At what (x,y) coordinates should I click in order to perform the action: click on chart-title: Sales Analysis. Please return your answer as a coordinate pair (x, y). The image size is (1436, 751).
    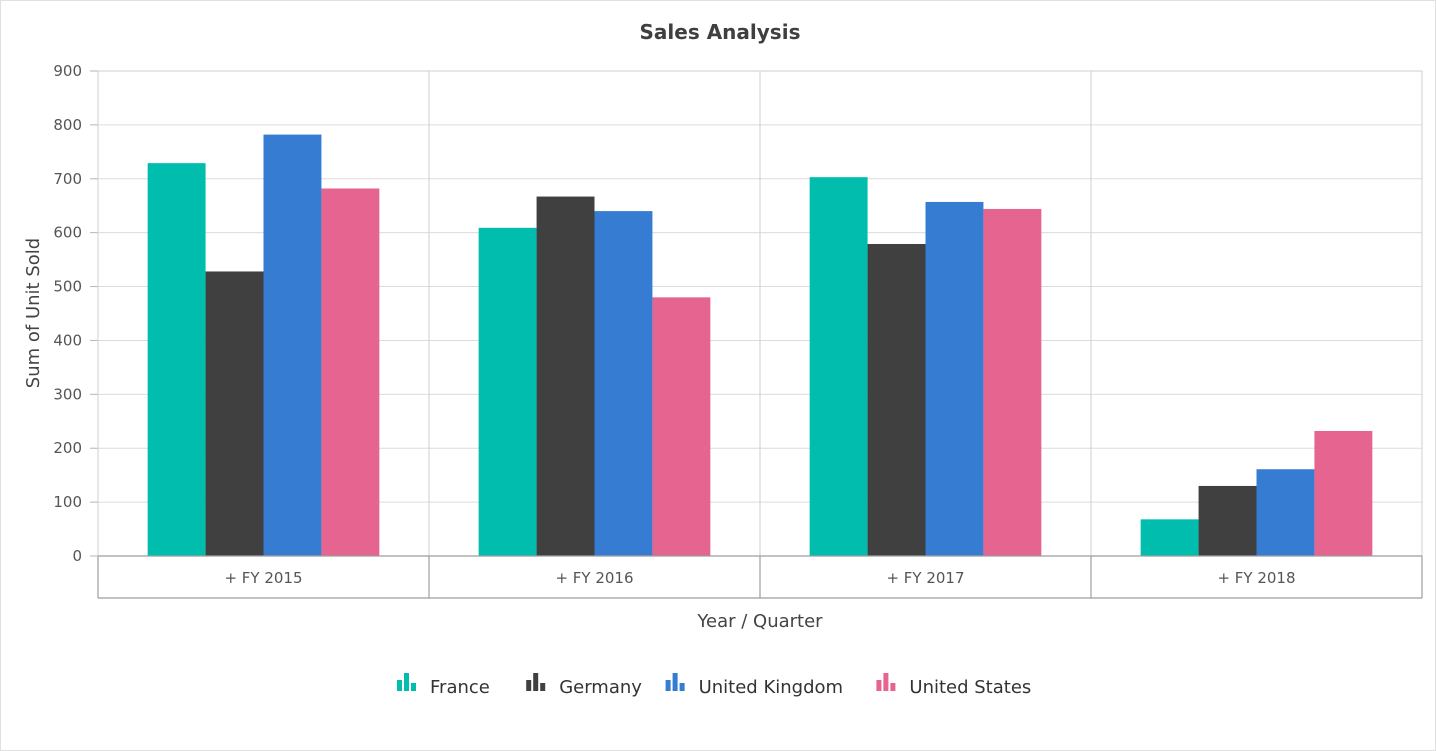
    Looking at the image, I should click on (720, 32).